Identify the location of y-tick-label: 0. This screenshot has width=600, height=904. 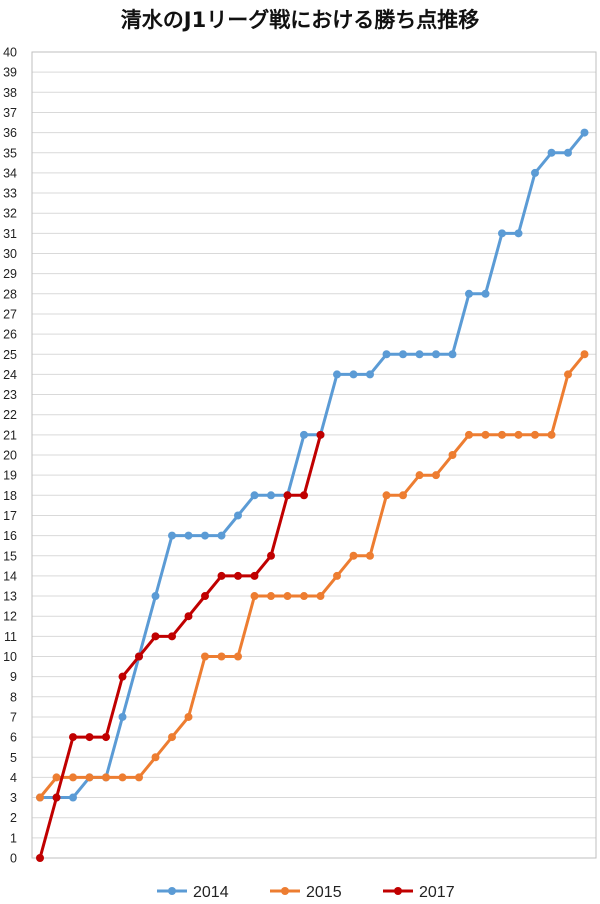
(13, 859).